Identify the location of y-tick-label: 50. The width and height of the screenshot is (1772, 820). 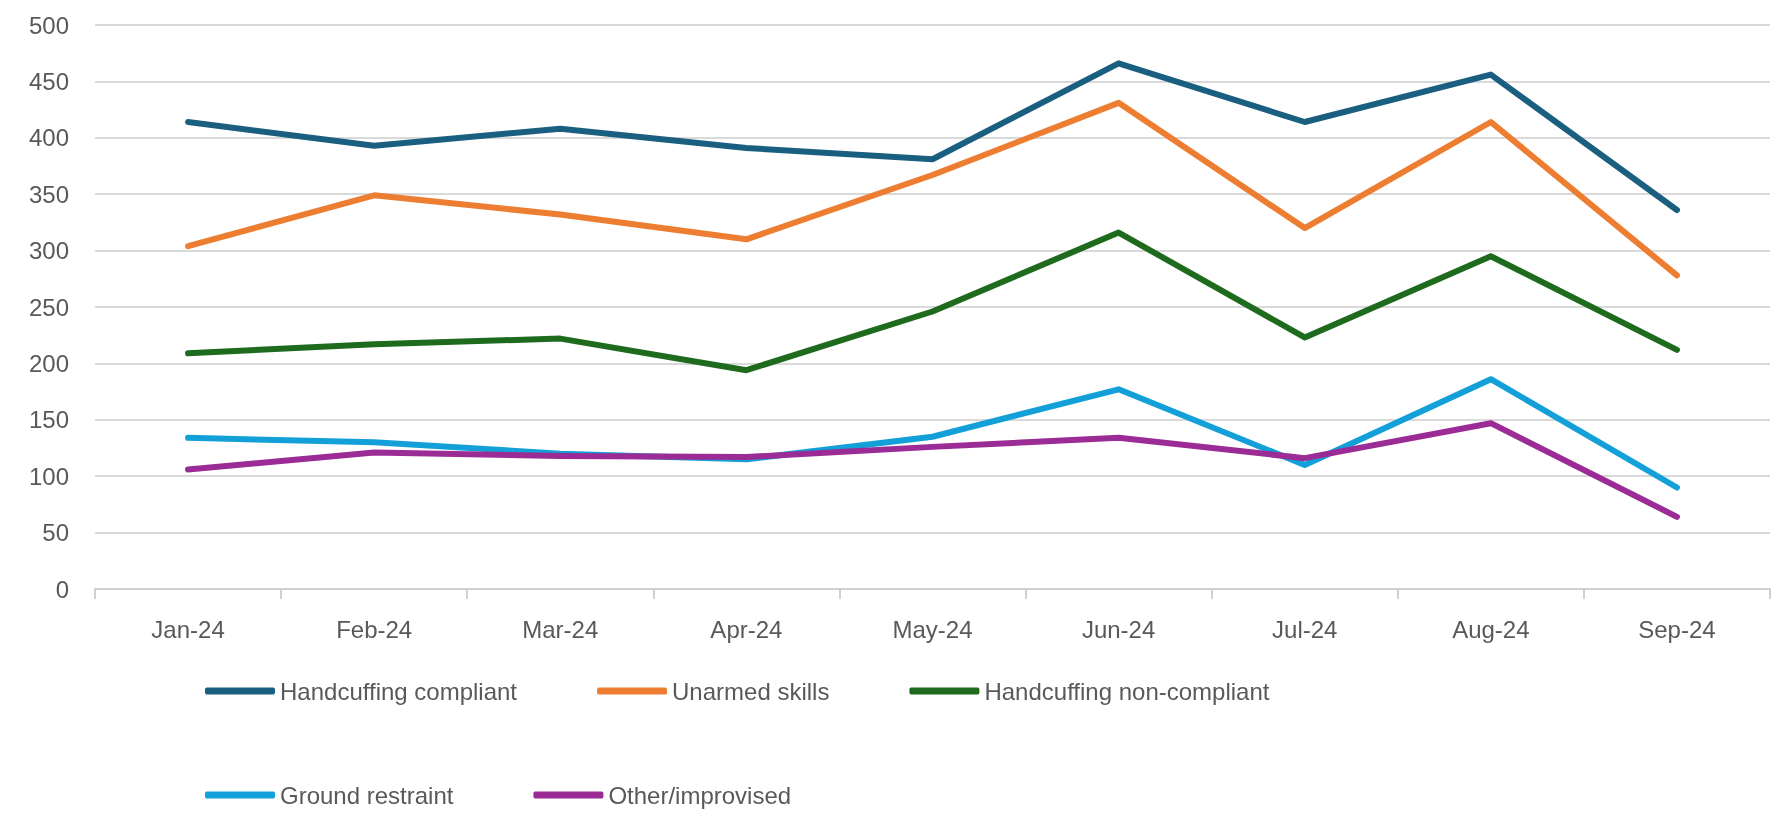
(55, 533).